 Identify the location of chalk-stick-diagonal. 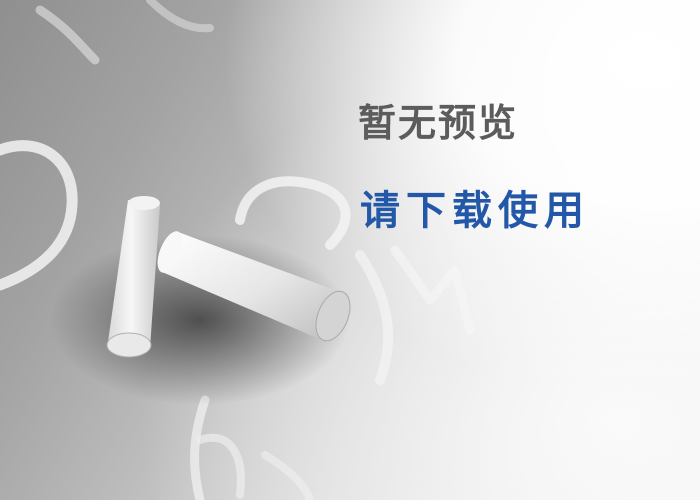
(254, 286).